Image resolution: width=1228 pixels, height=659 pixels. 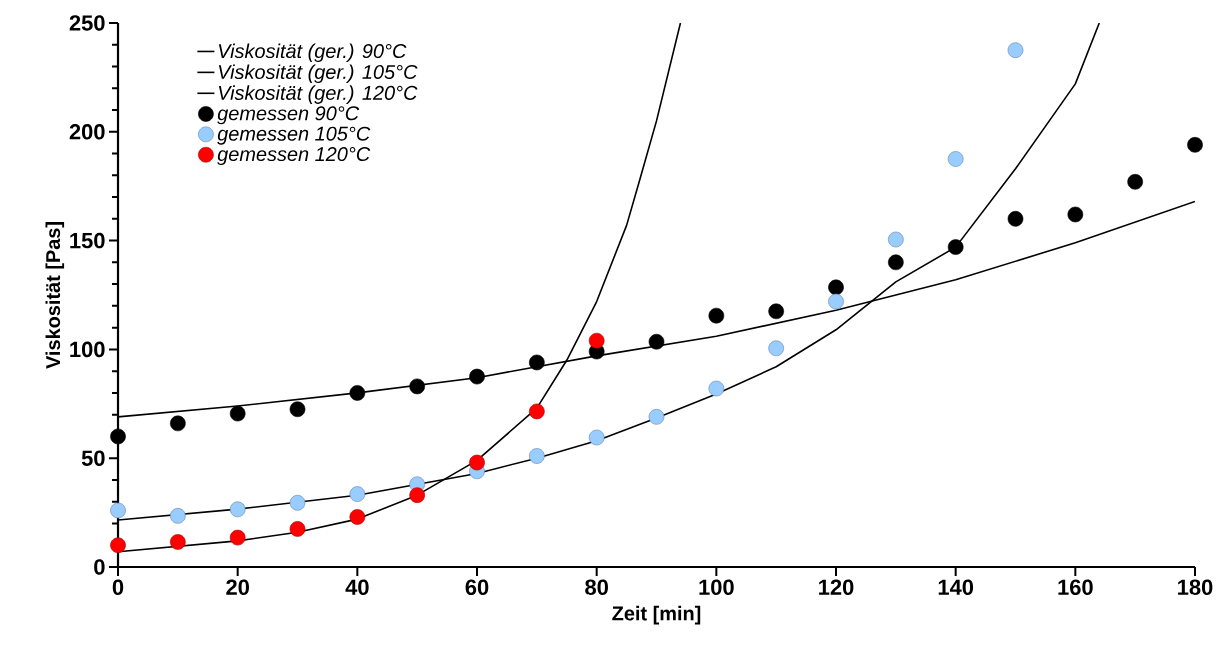 What do you see at coordinates (87, 132) in the screenshot?
I see `y-tick-label: 200` at bounding box center [87, 132].